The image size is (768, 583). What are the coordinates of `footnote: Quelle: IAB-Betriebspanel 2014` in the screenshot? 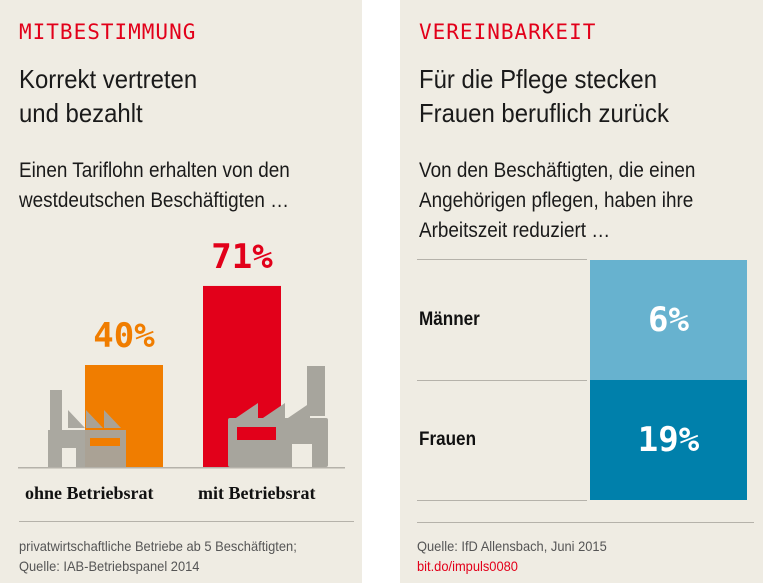 It's located at (109, 566).